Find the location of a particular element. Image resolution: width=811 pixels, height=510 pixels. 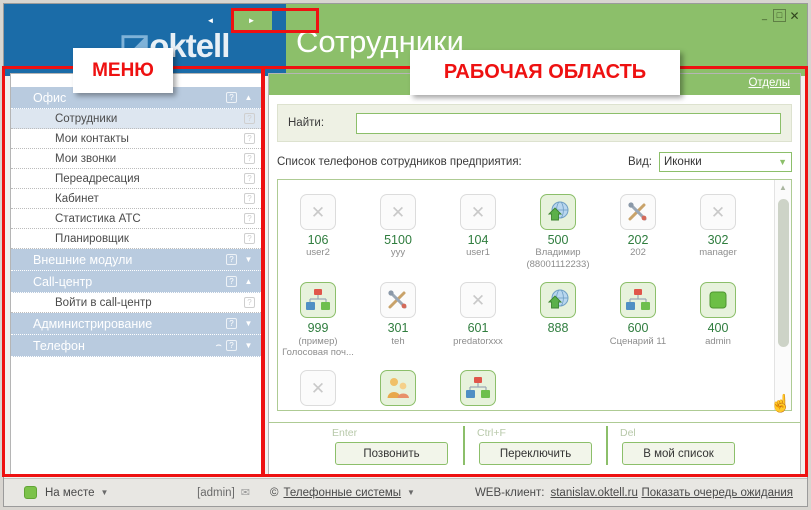

action-button-3: В мой список is located at coordinates (678, 453).